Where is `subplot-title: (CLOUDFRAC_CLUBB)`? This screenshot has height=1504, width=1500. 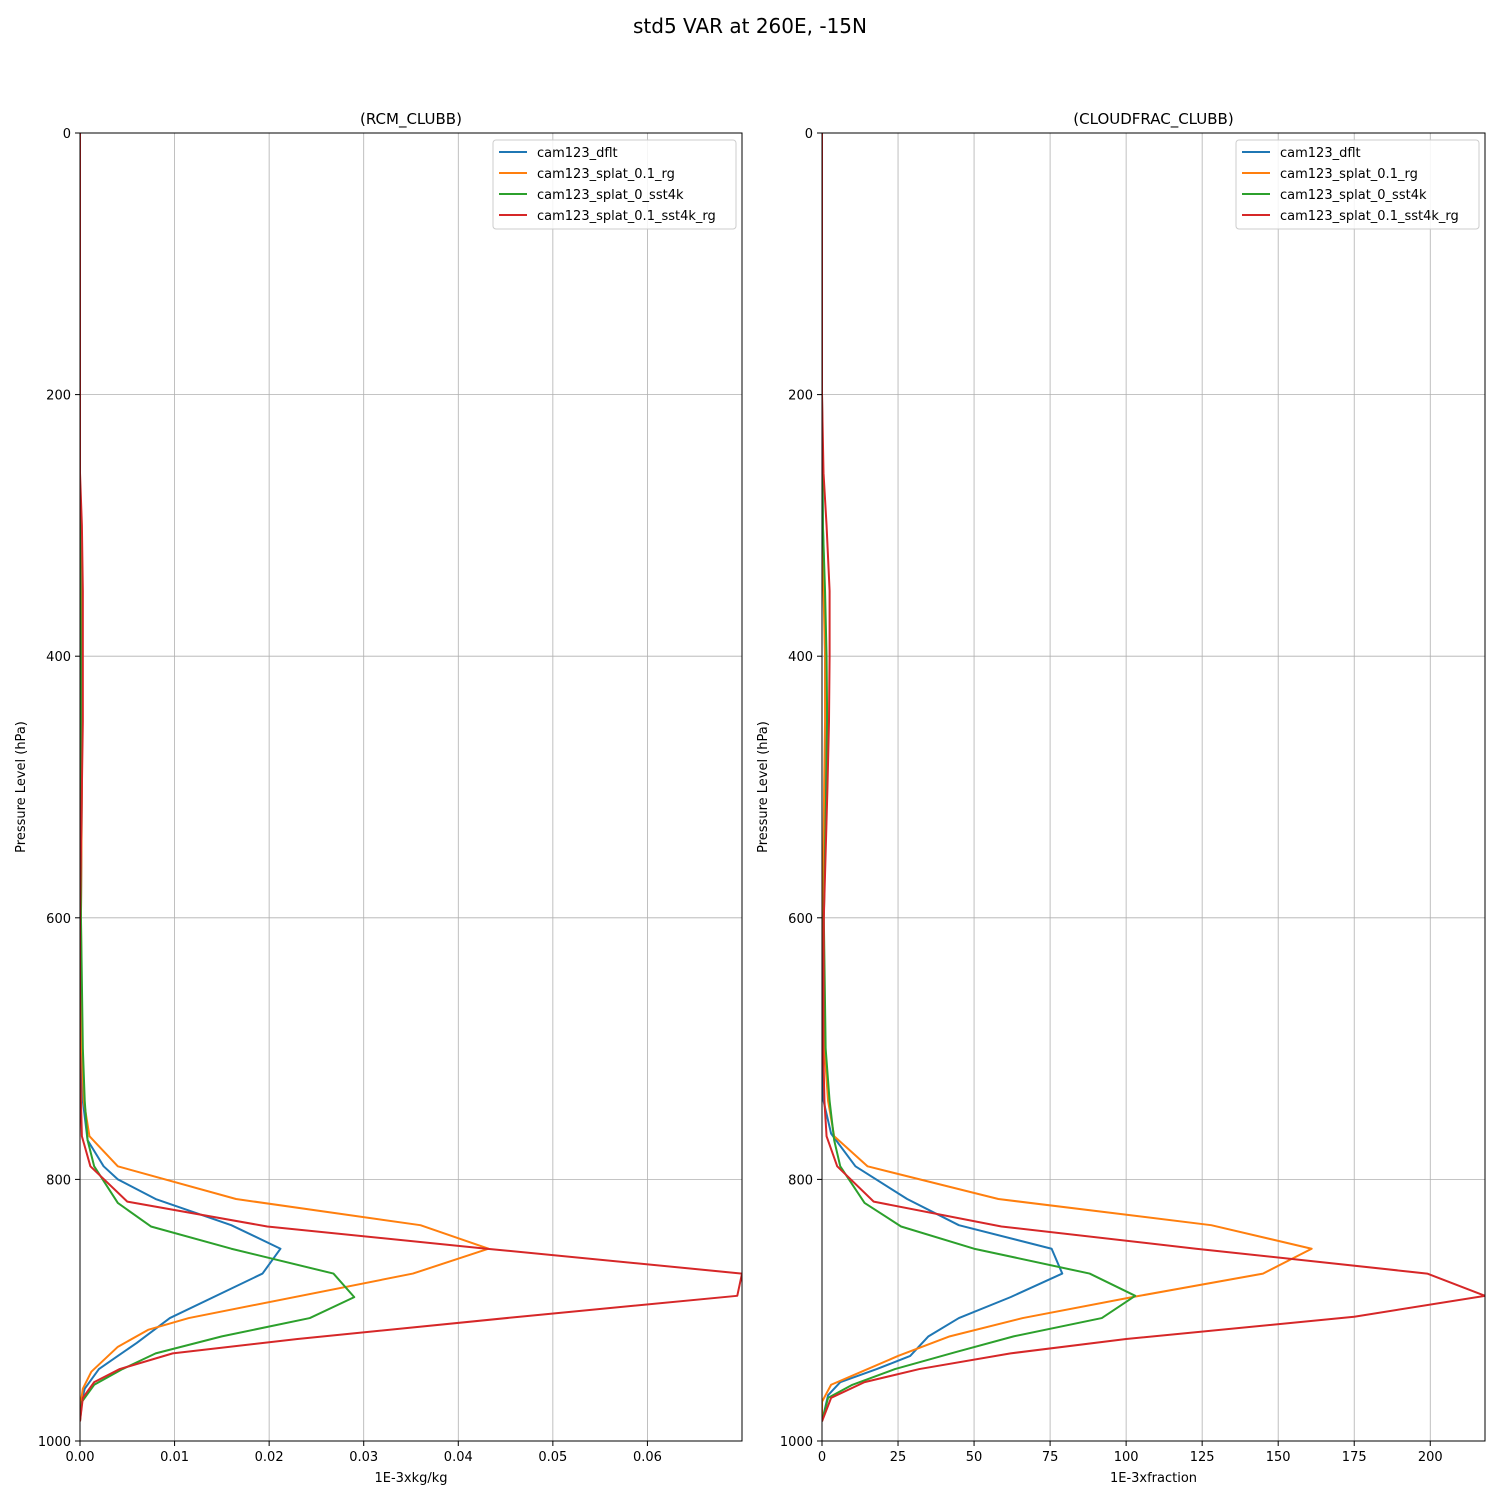 subplot-title: (CLOUDFRAC_CLUBB) is located at coordinates (1153, 119).